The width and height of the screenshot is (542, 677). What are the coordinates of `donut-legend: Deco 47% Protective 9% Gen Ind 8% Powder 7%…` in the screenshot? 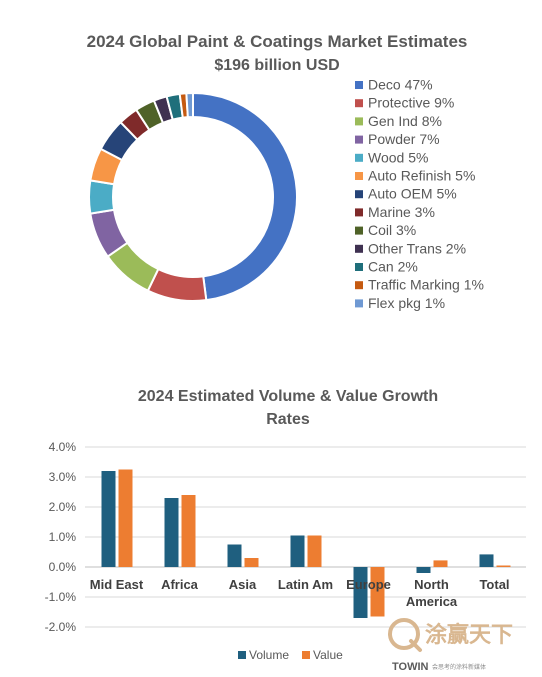 It's located at (419, 194).